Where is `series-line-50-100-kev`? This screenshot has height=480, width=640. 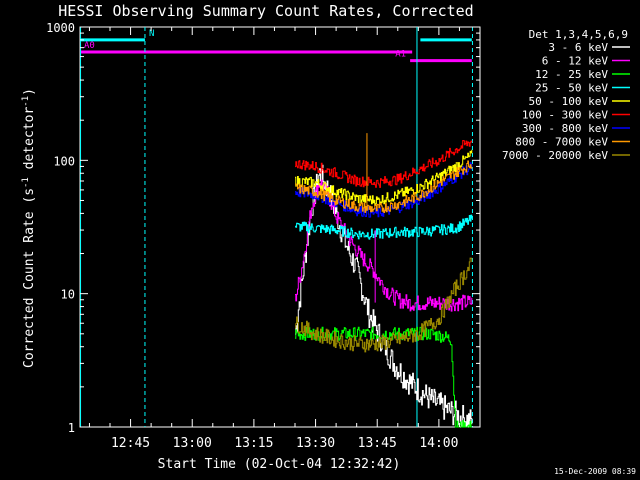 series-line-50-100-kev is located at coordinates (384, 177).